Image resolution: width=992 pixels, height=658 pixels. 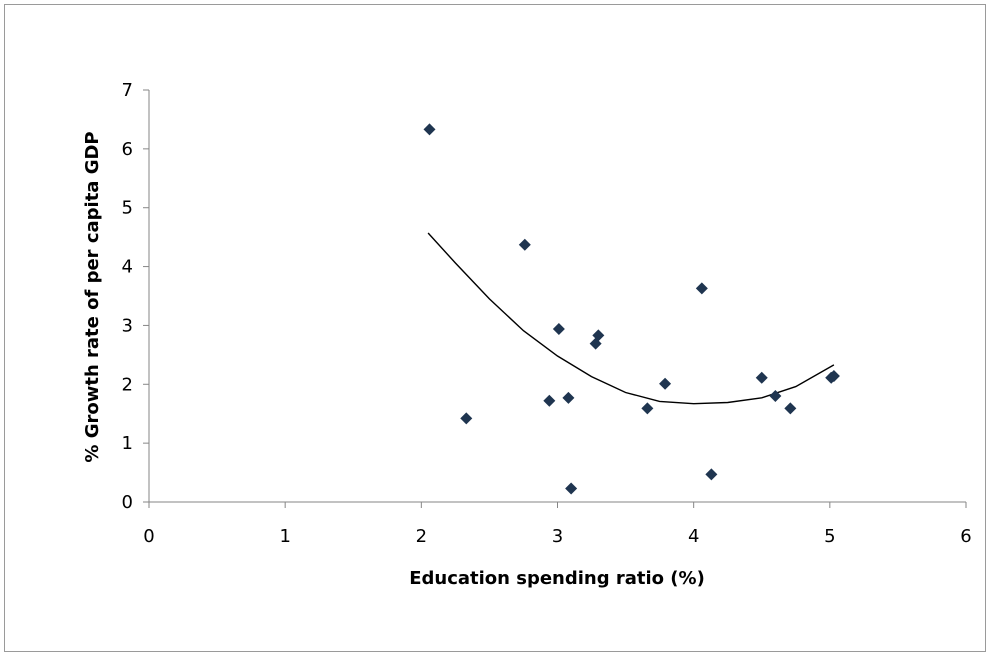 I want to click on x-tick-label: 4, so click(x=693, y=536).